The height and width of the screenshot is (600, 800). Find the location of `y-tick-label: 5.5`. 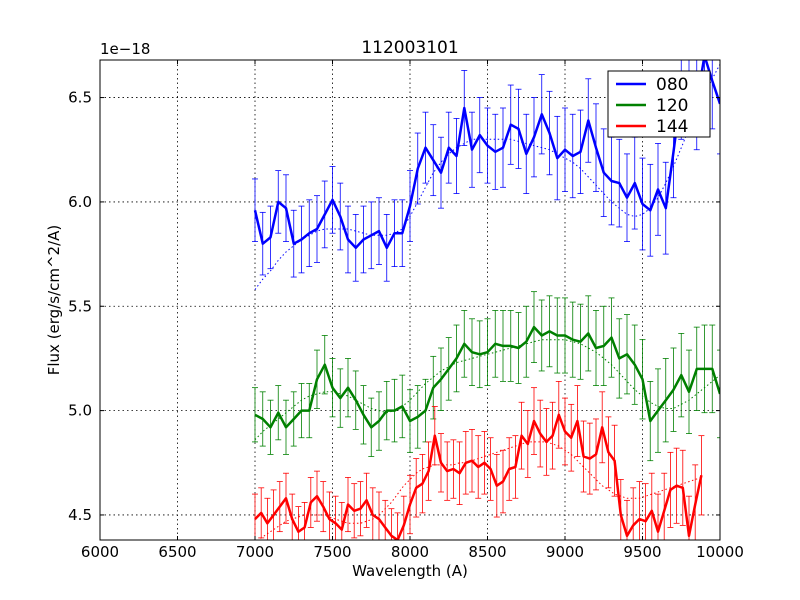

y-tick-label: 5.5 is located at coordinates (80, 306).